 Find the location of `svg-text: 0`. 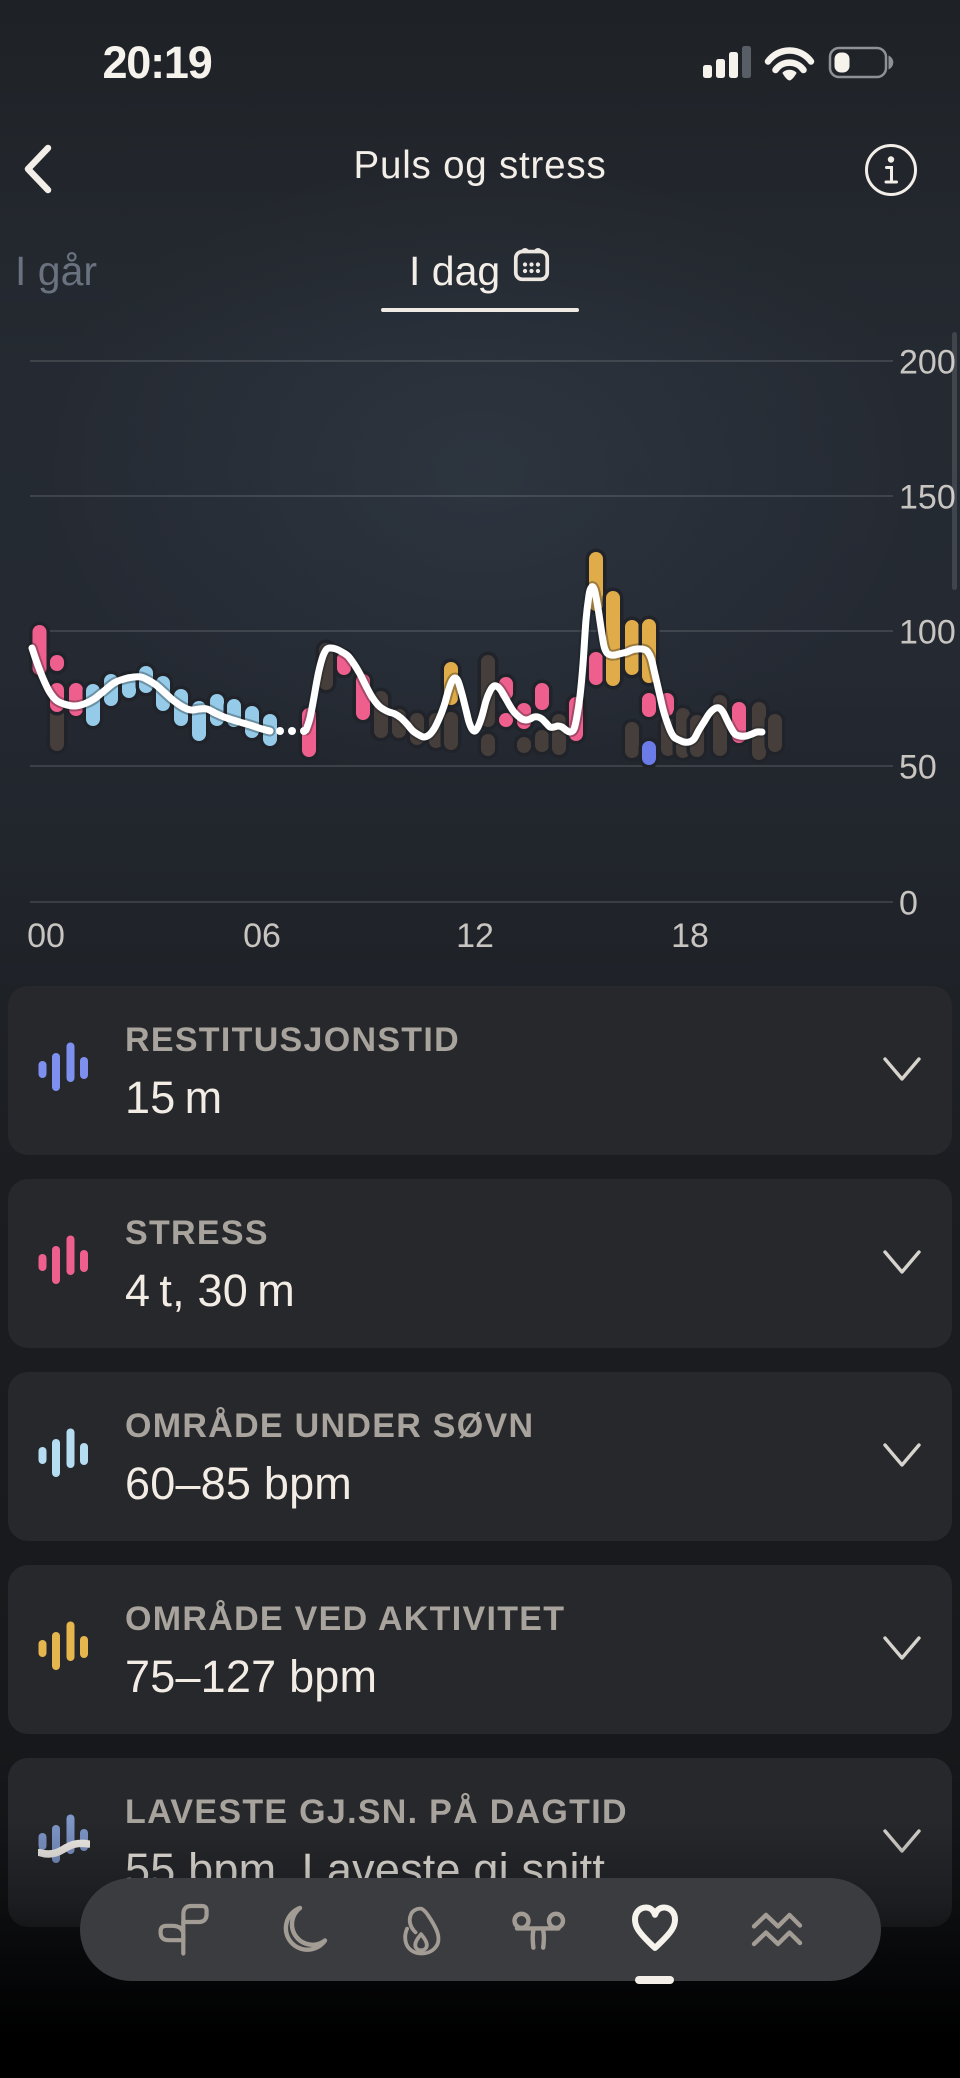

svg-text: 0 is located at coordinates (908, 904).